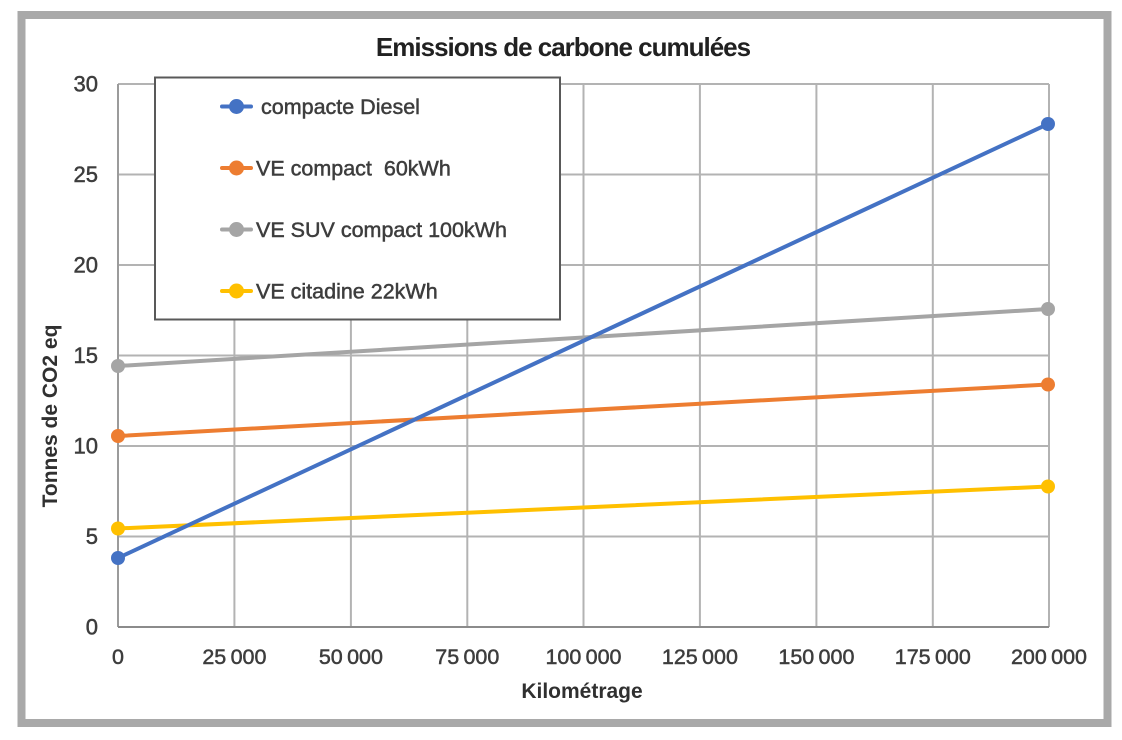 This screenshot has width=1122, height=740. I want to click on svg-text: VE citadine 22kWh, so click(347, 292).